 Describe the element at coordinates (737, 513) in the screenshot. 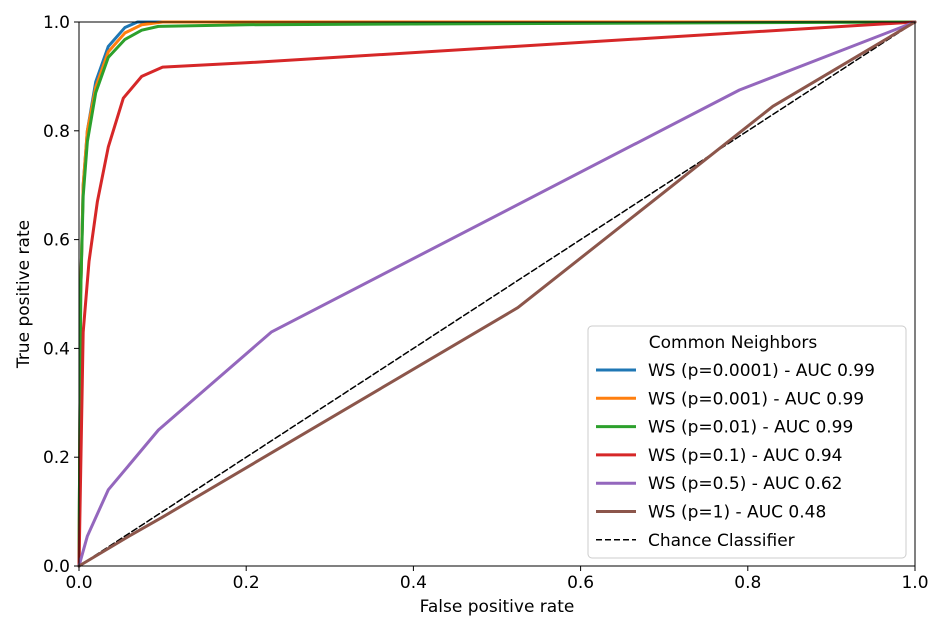

I see `legend-label-series-6: WS (p=1) - AUC 0.48` at that location.